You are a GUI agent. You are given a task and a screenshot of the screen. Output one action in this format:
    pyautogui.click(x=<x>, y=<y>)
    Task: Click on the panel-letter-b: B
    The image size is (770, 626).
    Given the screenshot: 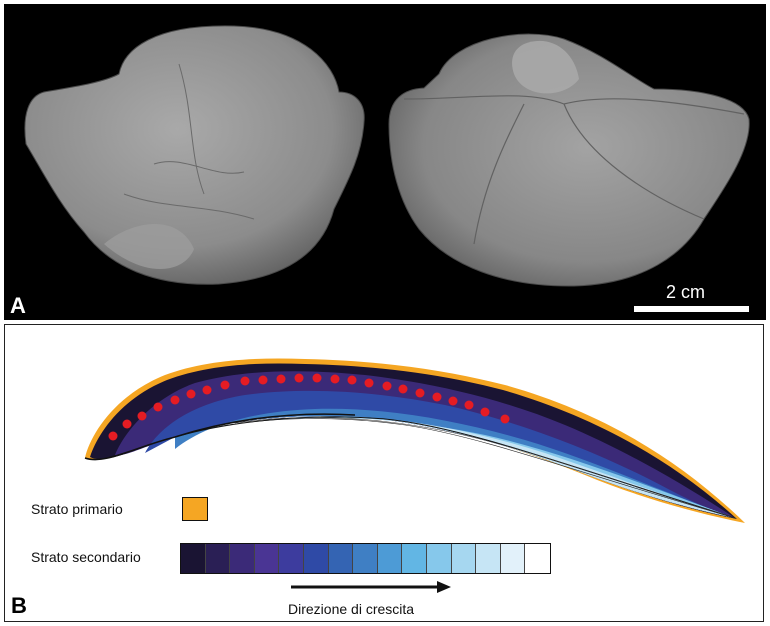 What is the action you would take?
    pyautogui.click(x=19, y=605)
    